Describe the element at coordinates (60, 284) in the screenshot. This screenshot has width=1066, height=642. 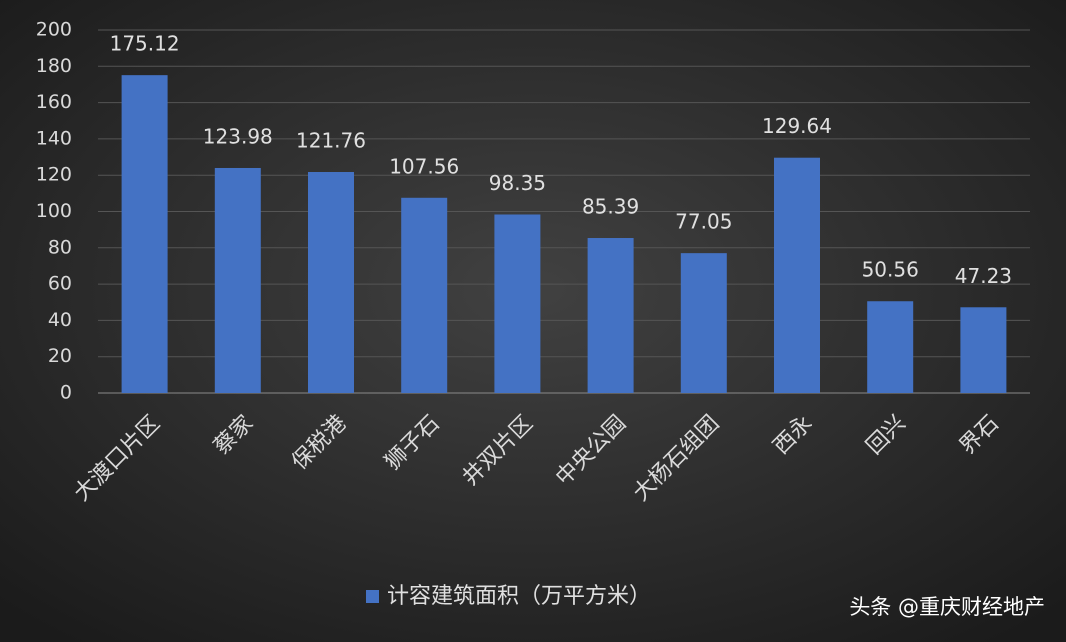
I see `y-tick-label: 60` at that location.